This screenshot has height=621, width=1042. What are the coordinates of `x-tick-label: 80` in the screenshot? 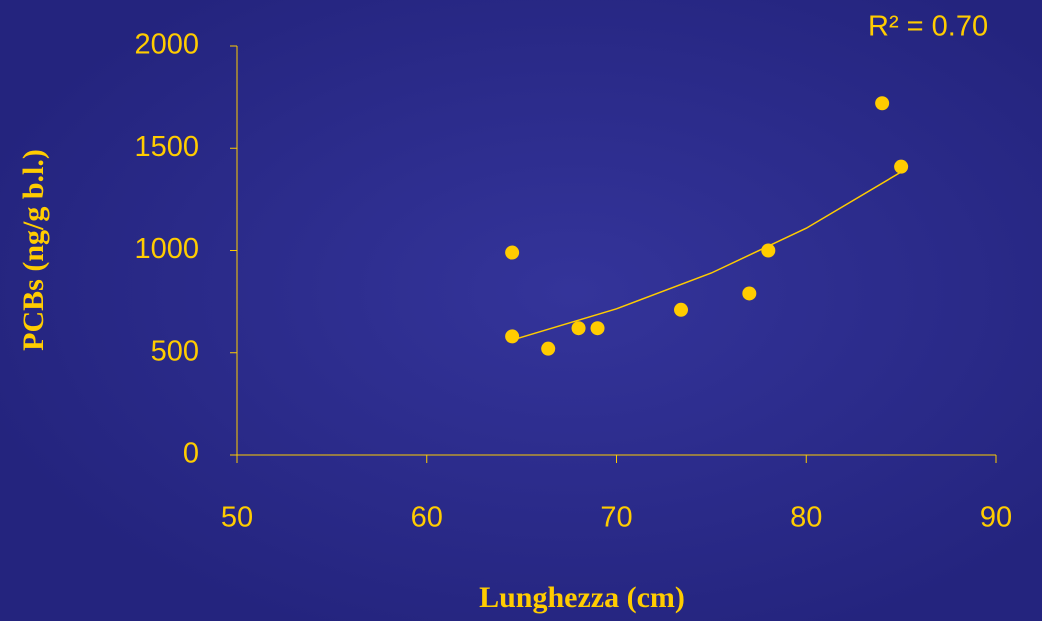 It's located at (806, 518).